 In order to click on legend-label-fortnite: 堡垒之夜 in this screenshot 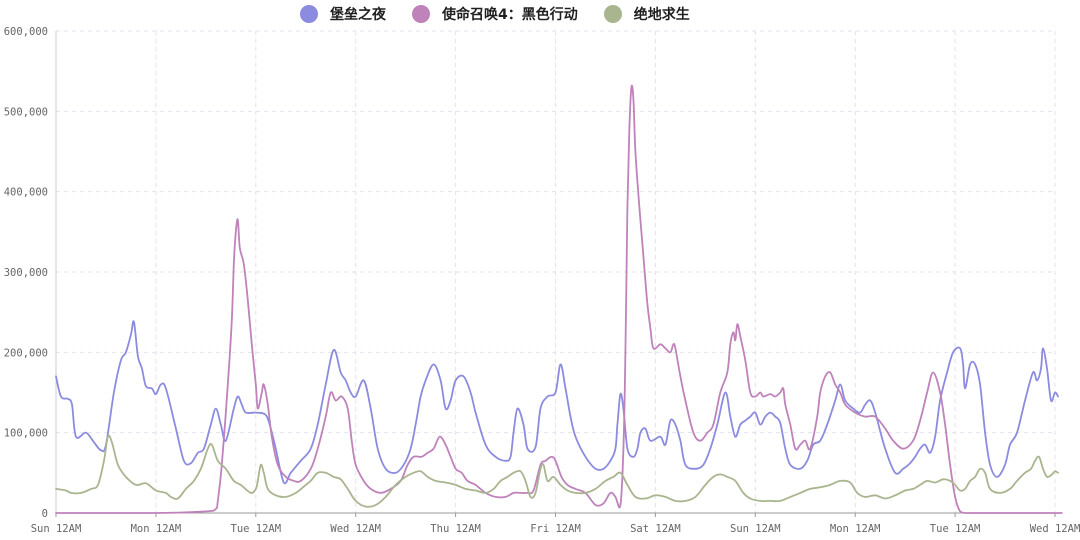, I will do `click(358, 15)`.